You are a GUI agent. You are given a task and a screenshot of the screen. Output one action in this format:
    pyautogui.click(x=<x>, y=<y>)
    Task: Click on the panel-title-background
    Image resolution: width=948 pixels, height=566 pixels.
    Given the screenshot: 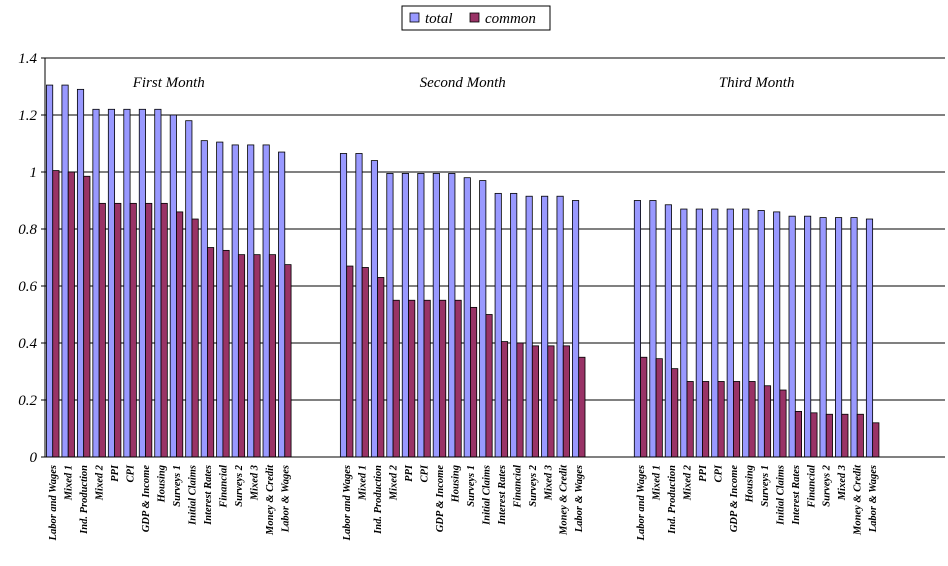 What is the action you would take?
    pyautogui.click(x=462, y=81)
    